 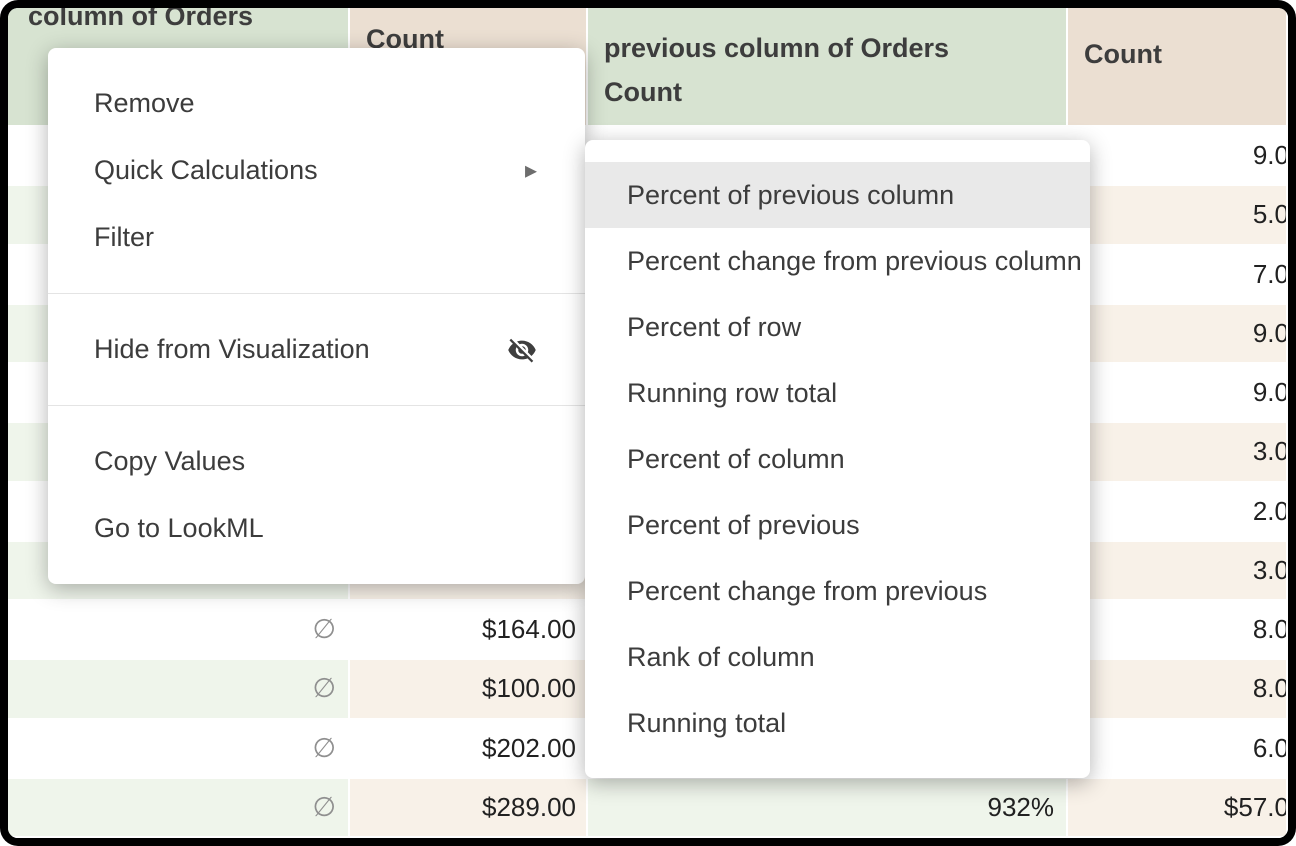 I want to click on column-header-label: Count, so click(x=1123, y=54).